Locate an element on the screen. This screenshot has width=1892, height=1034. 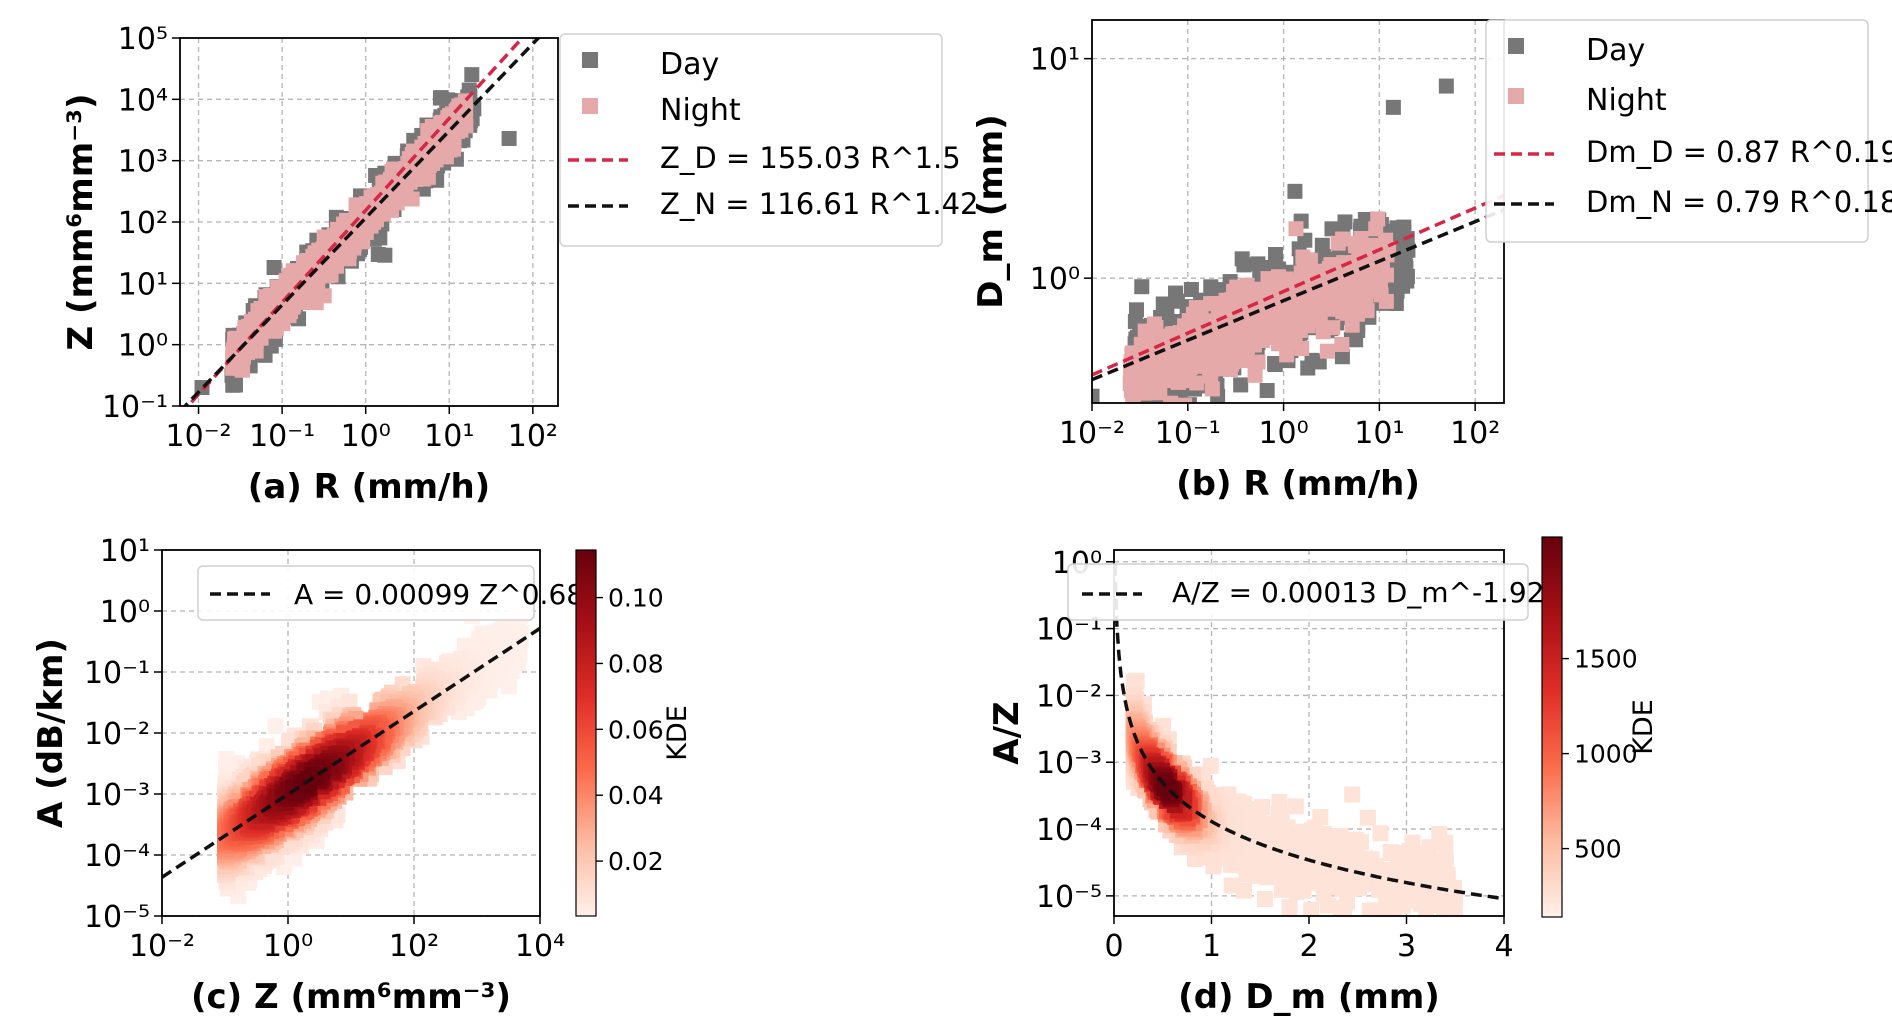
colorbar-tick-label: 0.10 is located at coordinates (636, 598).